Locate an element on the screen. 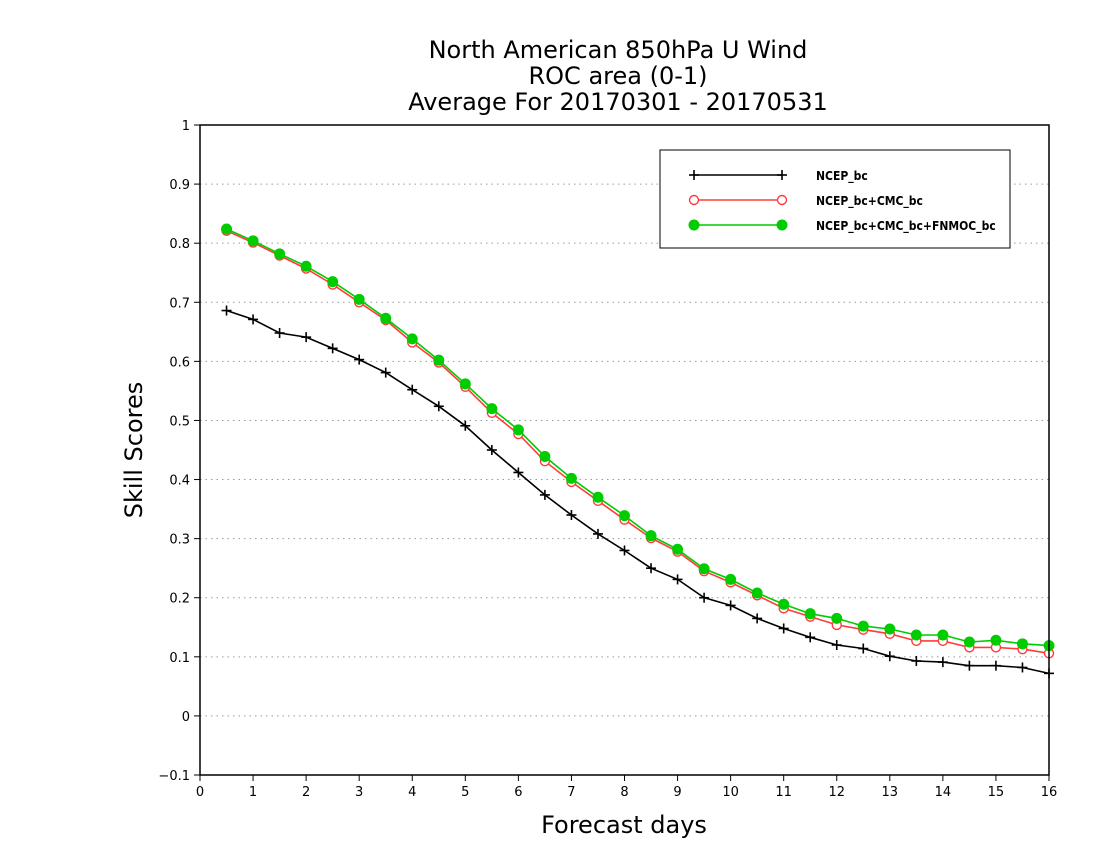  y-tick-label: 0.7 is located at coordinates (179, 303).